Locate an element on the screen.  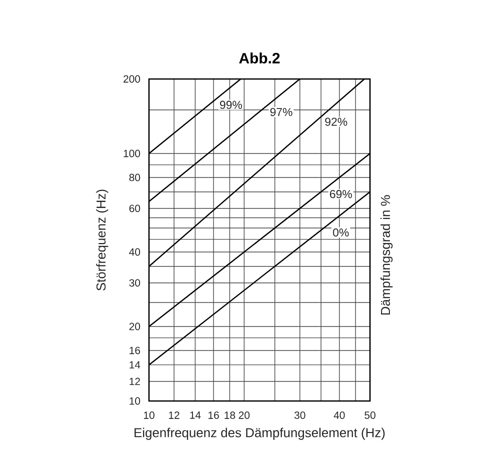
x-tick-label: 30 is located at coordinates (300, 415).